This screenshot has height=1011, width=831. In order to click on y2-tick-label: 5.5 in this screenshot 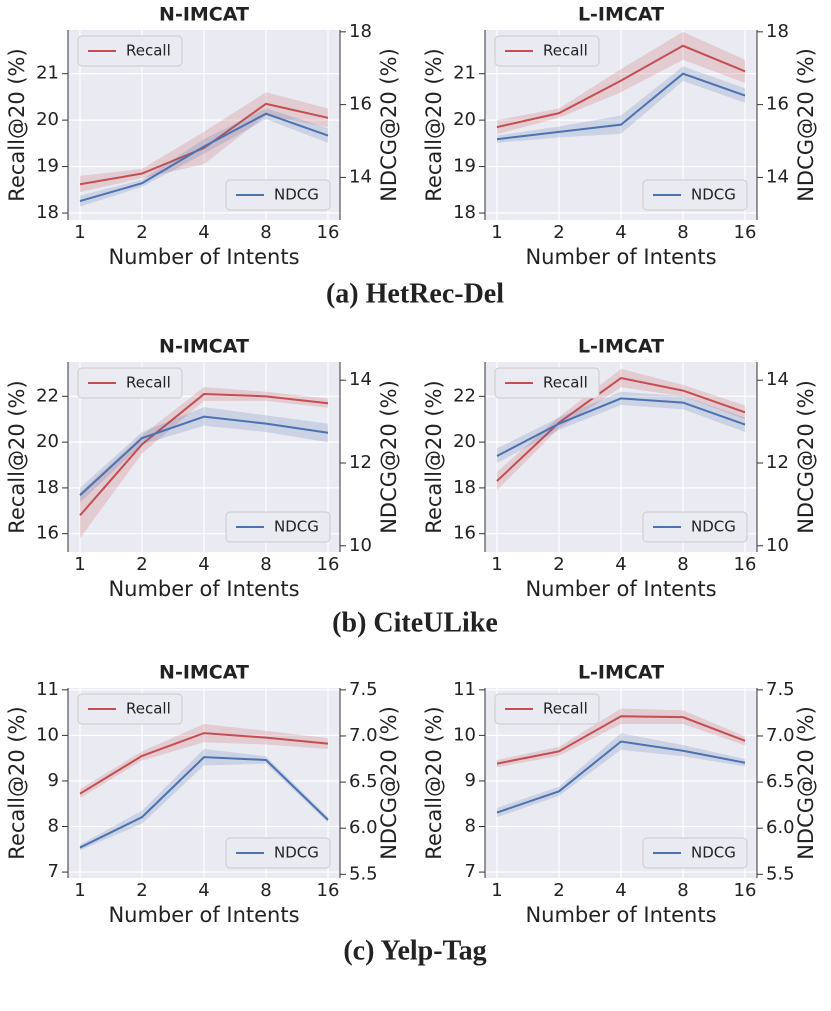, I will do `click(780, 873)`.